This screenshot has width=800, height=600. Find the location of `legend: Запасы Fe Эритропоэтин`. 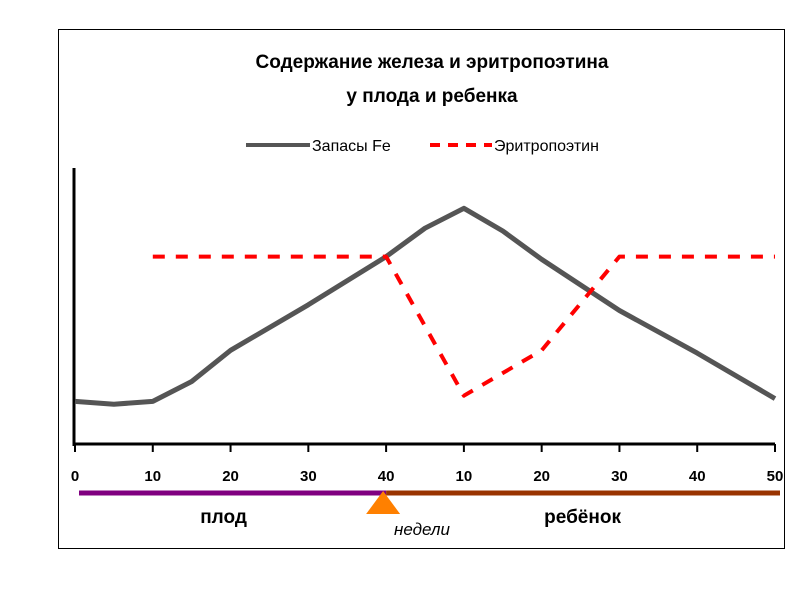

legend: Запасы Fe Эритропоэтин is located at coordinates (422, 146).